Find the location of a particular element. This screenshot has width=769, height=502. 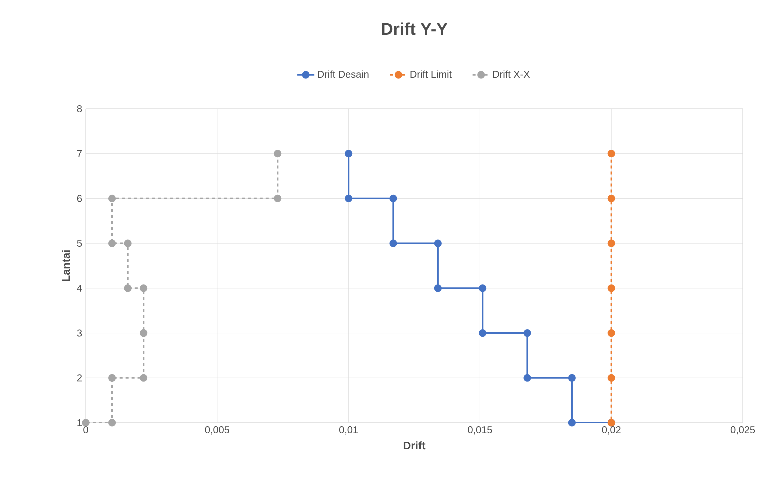

y-tick-label: 2 is located at coordinates (79, 378).